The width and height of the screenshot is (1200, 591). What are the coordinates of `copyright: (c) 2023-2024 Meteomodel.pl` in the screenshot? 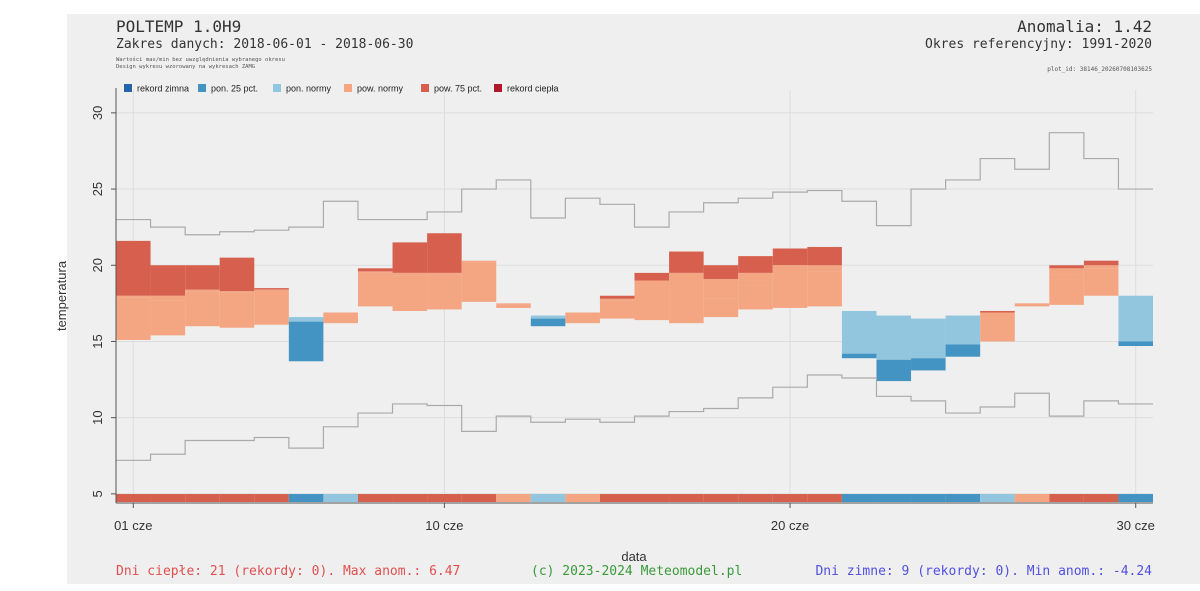 It's located at (637, 571).